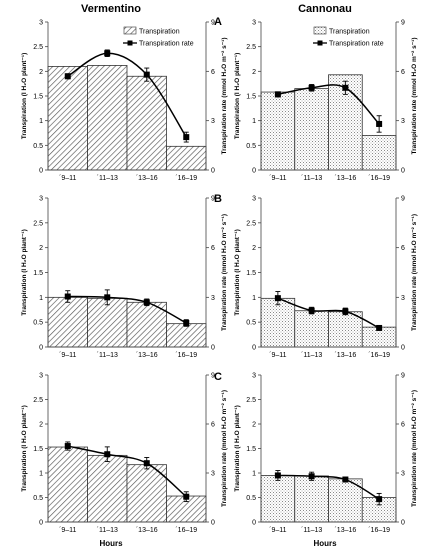 This screenshot has width=432, height=550. I want to click on legend-label-rate: Transpiration rate, so click(356, 44).